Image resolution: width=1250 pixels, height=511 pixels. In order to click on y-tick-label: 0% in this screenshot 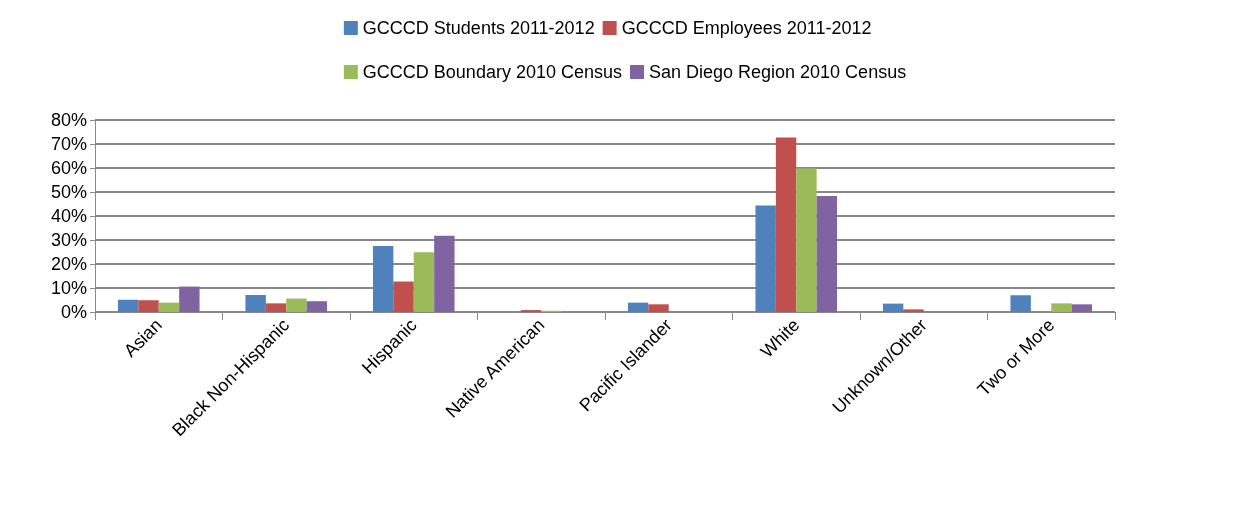, I will do `click(73, 312)`.